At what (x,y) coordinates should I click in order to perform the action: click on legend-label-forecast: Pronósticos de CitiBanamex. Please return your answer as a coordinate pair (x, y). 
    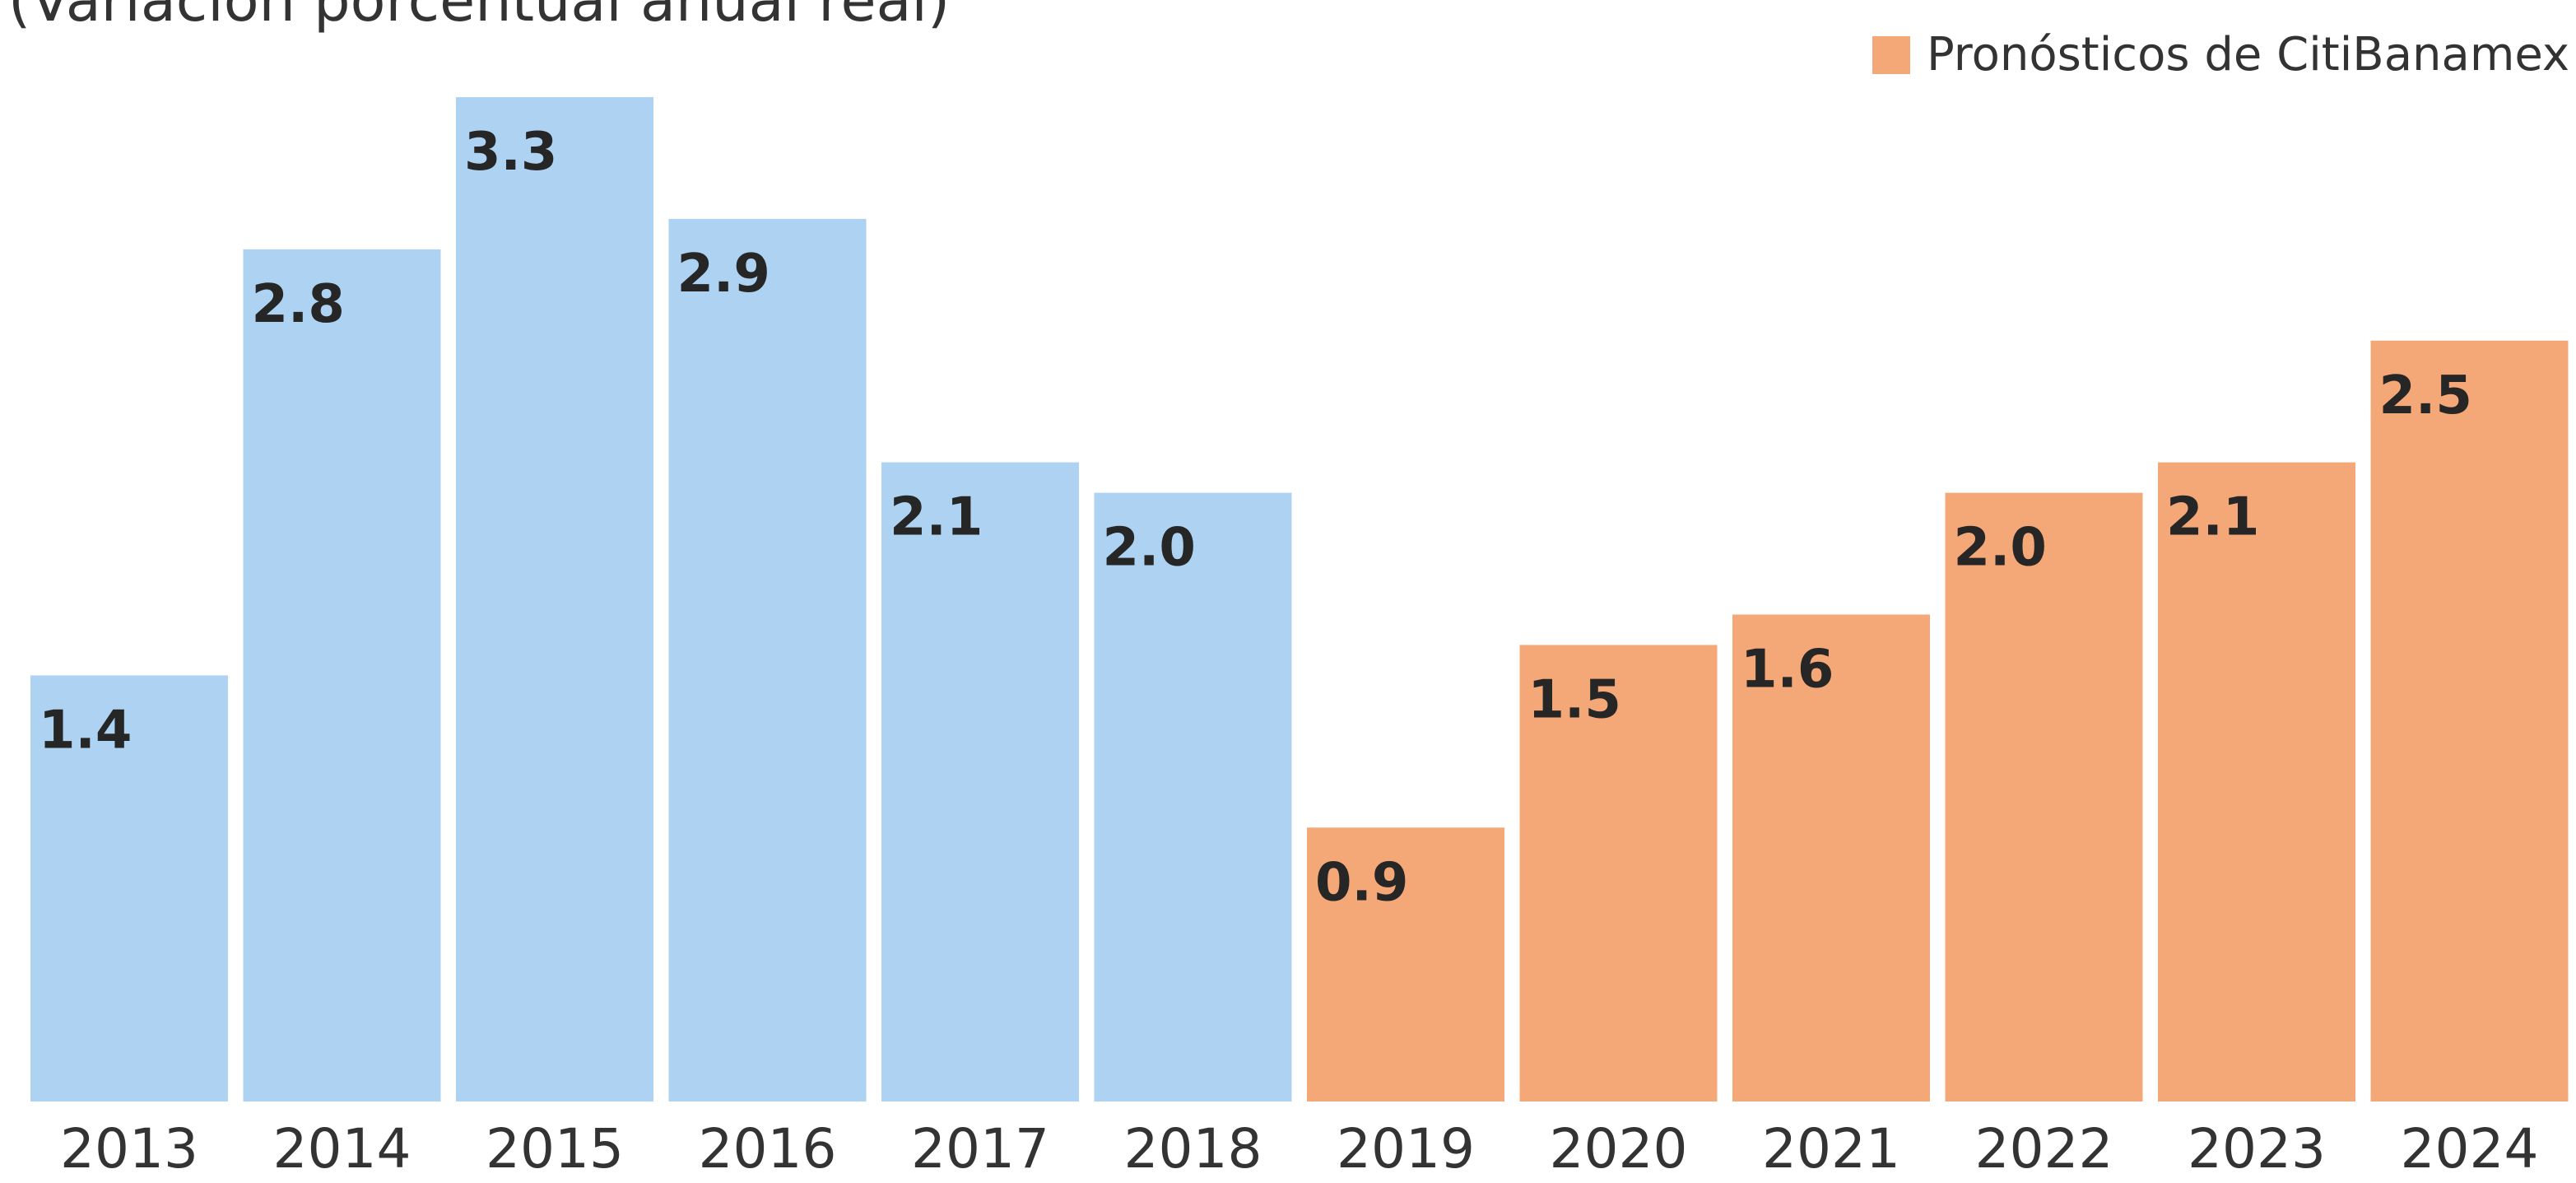
    Looking at the image, I should click on (2248, 55).